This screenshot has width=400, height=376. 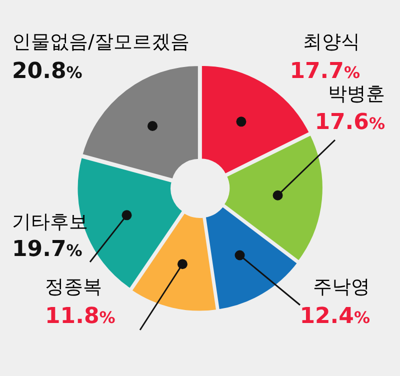 I want to click on slice-label: 최양식, so click(x=331, y=42).